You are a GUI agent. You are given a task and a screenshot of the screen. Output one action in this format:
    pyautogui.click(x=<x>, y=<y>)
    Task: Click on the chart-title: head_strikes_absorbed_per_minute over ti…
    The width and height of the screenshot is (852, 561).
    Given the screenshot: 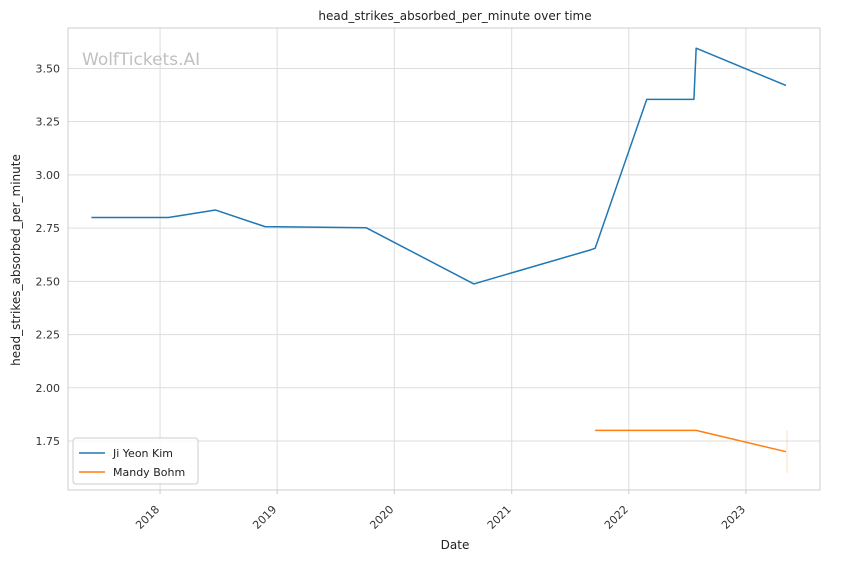 What is the action you would take?
    pyautogui.click(x=454, y=16)
    